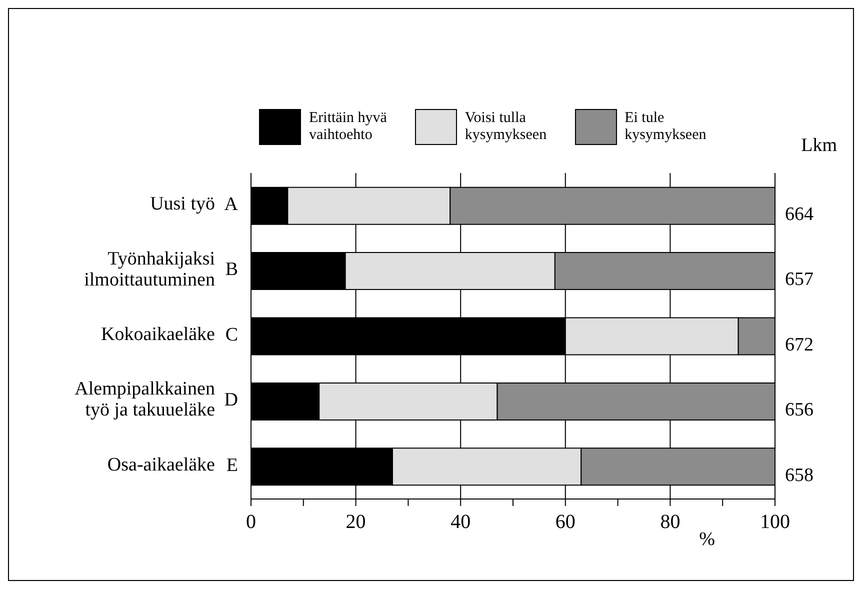 This screenshot has height=589, width=862. What do you see at coordinates (799, 345) in the screenshot?
I see `text: 672` at bounding box center [799, 345].